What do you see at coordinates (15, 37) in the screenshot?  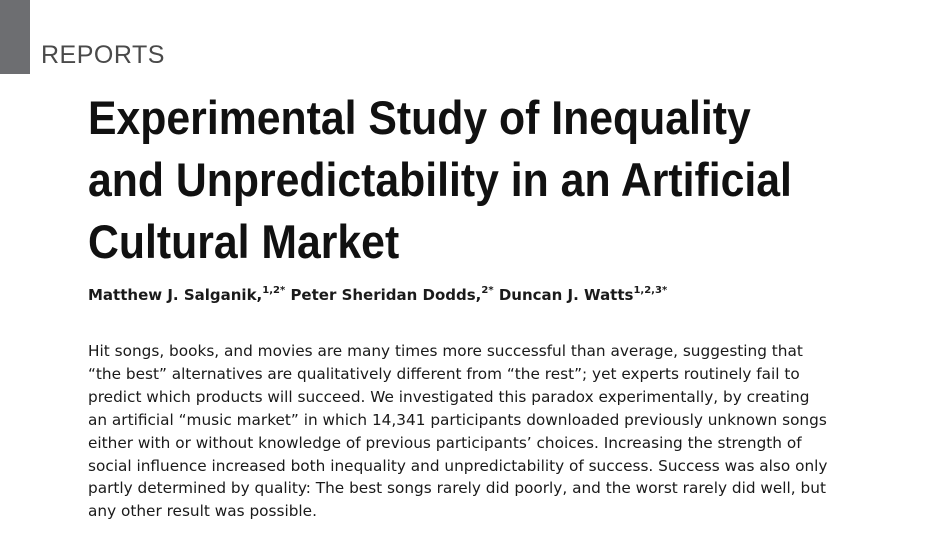 I see `section-color-bar` at bounding box center [15, 37].